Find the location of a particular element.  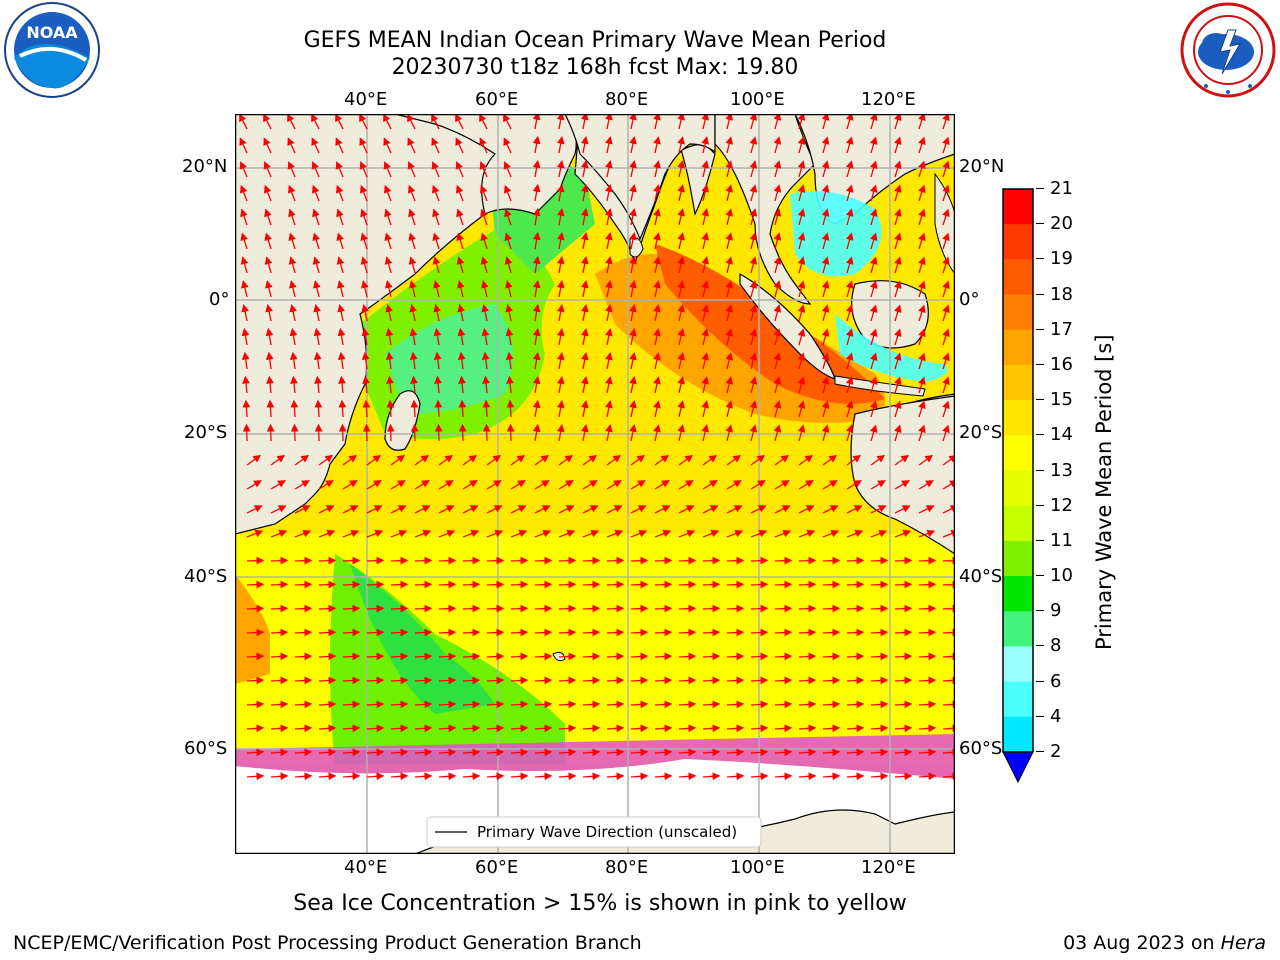

lon-label-top-80e: 80°E is located at coordinates (627, 99).